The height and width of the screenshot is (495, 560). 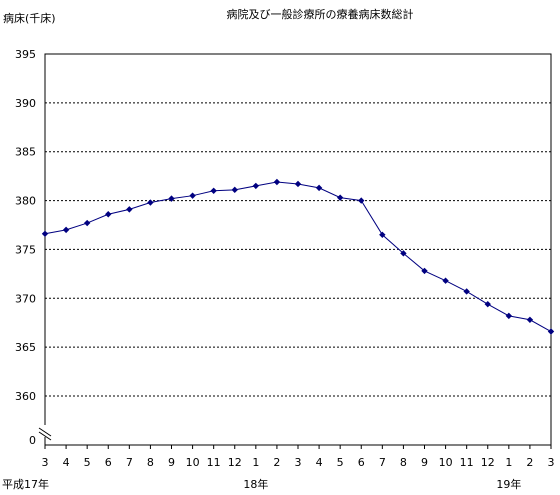 What do you see at coordinates (25, 103) in the screenshot?
I see `y-tick-label: 390` at bounding box center [25, 103].